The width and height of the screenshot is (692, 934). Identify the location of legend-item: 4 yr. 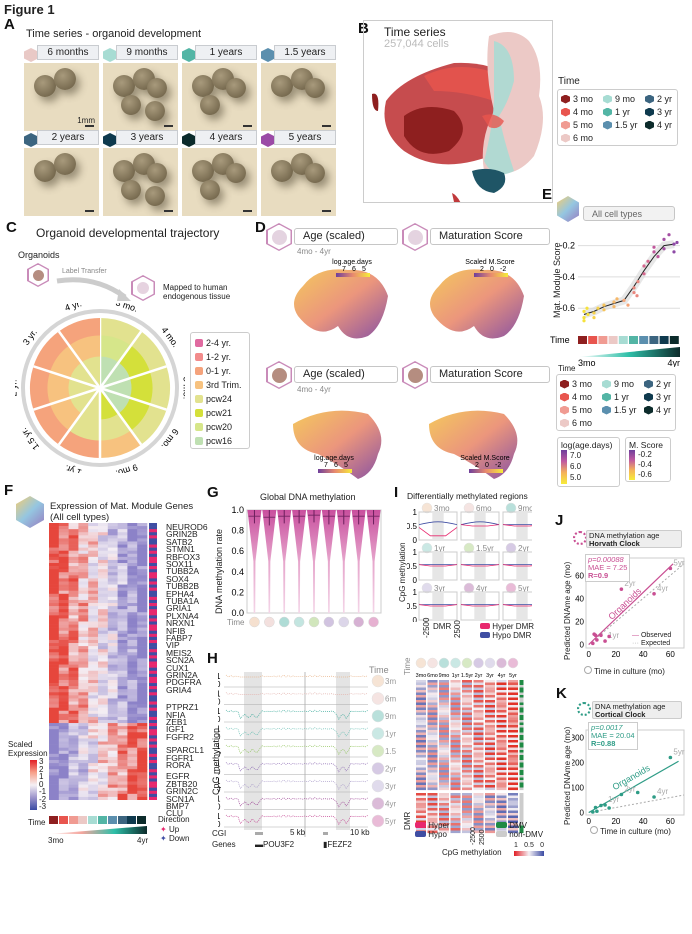
(661, 410).